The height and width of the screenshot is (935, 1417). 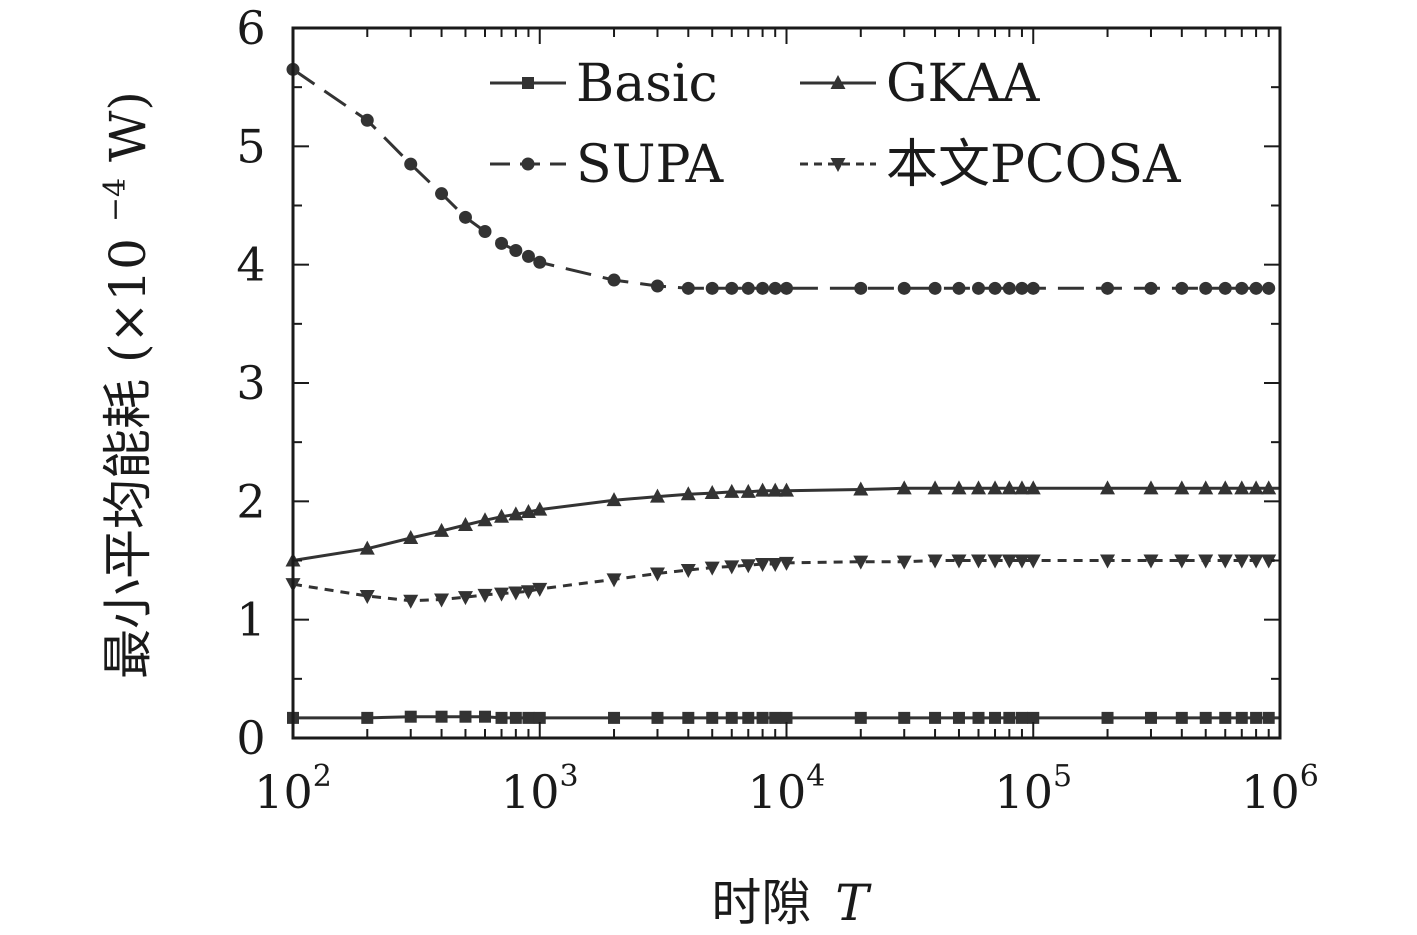 I want to click on x-axis-label-text: 时隙, so click(x=761, y=903).